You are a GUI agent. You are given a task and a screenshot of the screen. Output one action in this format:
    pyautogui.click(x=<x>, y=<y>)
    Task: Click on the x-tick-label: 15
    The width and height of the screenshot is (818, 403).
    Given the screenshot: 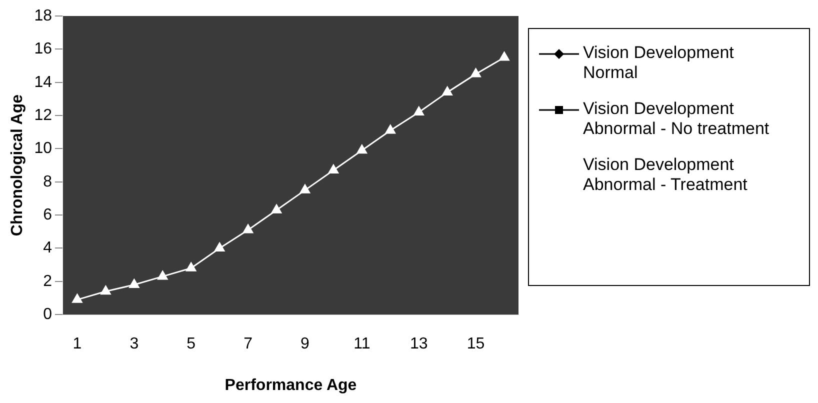 What is the action you would take?
    pyautogui.click(x=475, y=344)
    